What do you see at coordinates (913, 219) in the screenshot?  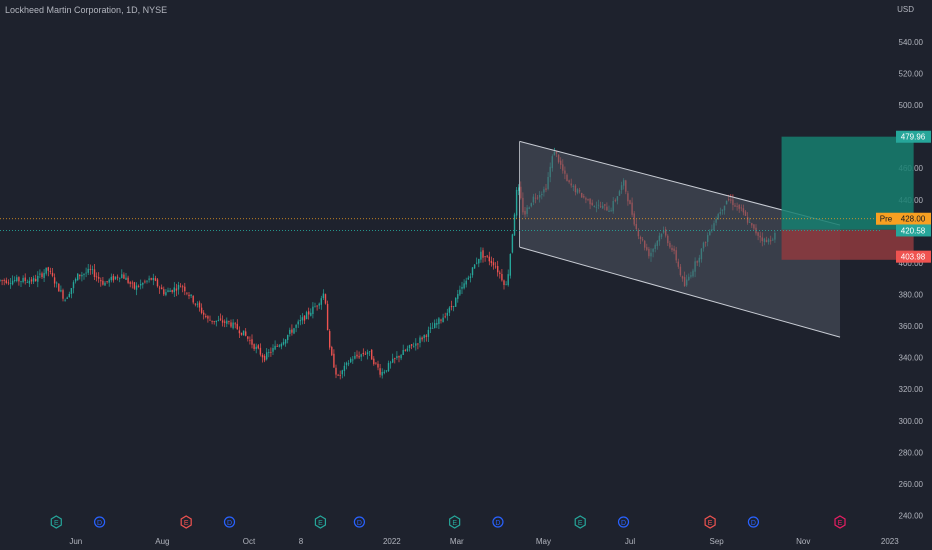 I see `price-axis-tag-label: 428.00` at bounding box center [913, 219].